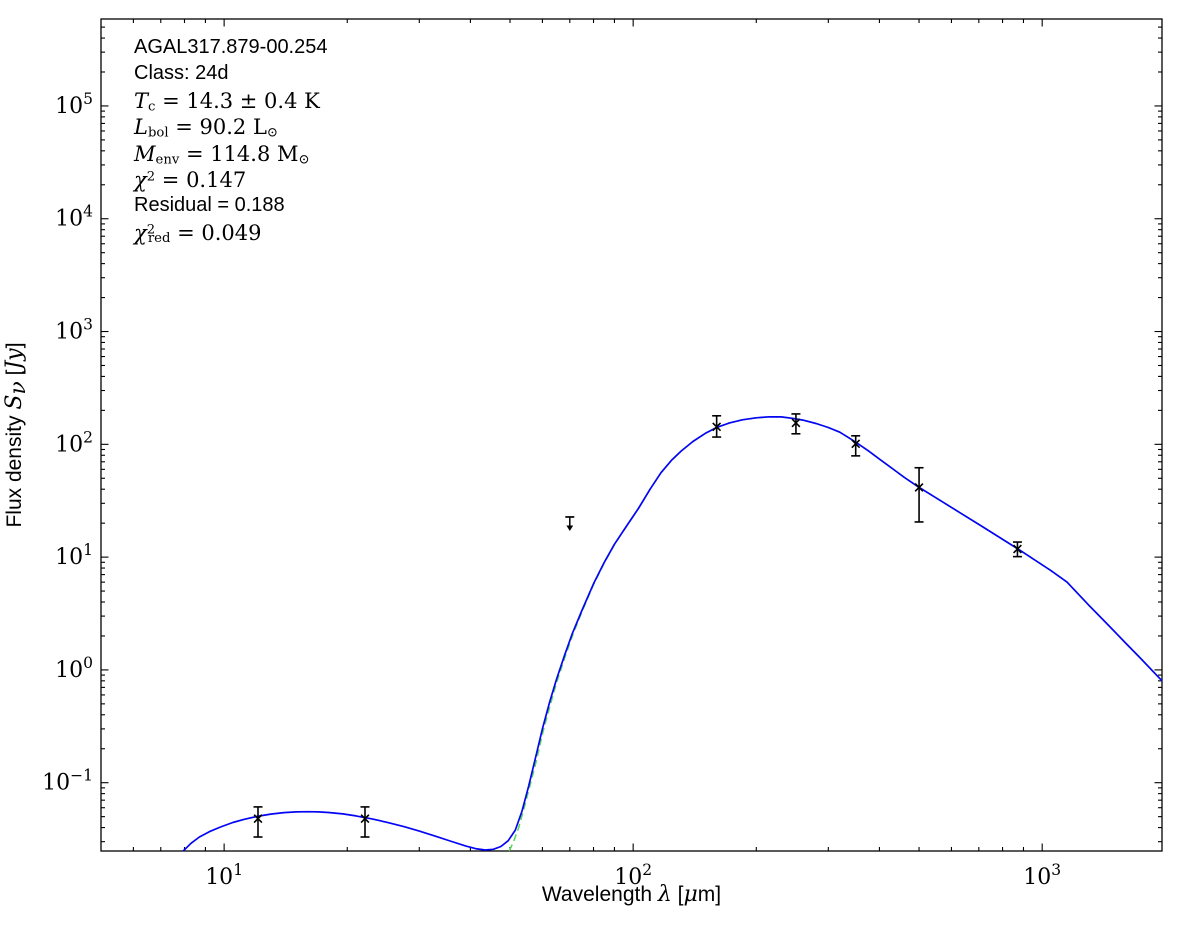 Image resolution: width=1200 pixels, height=933 pixels. Describe the element at coordinates (141, 127) in the screenshot. I see `text-segment: L` at that location.